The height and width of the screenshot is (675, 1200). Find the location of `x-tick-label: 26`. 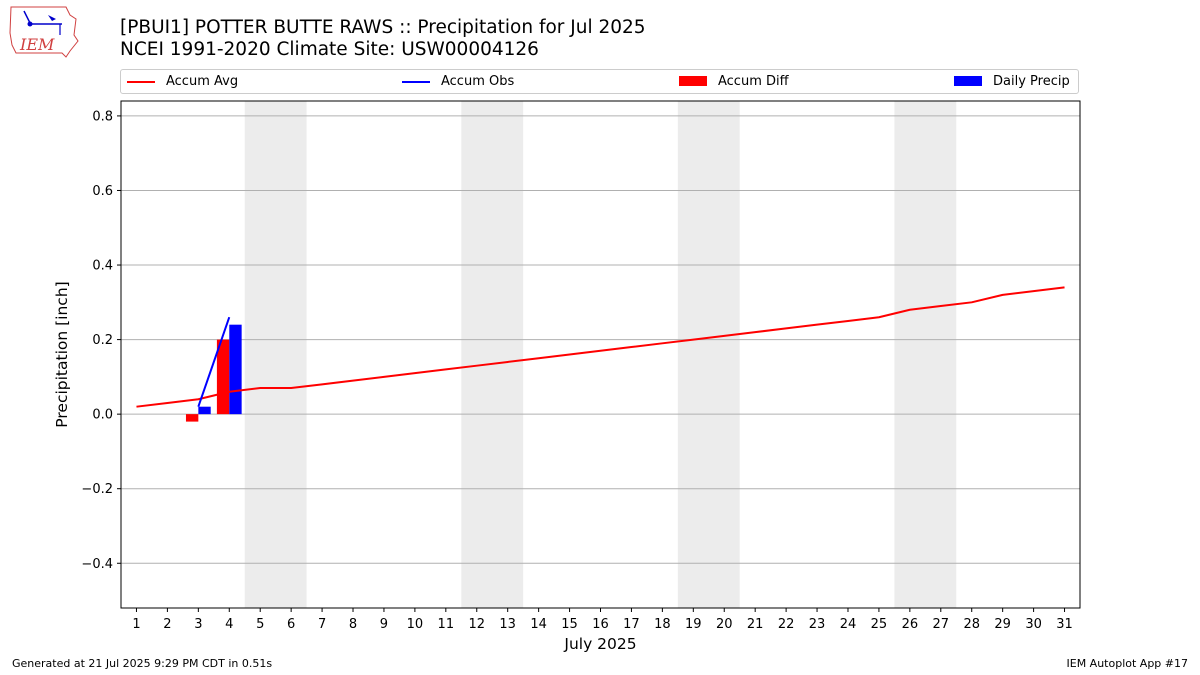

x-tick-label: 26 is located at coordinates (910, 624).